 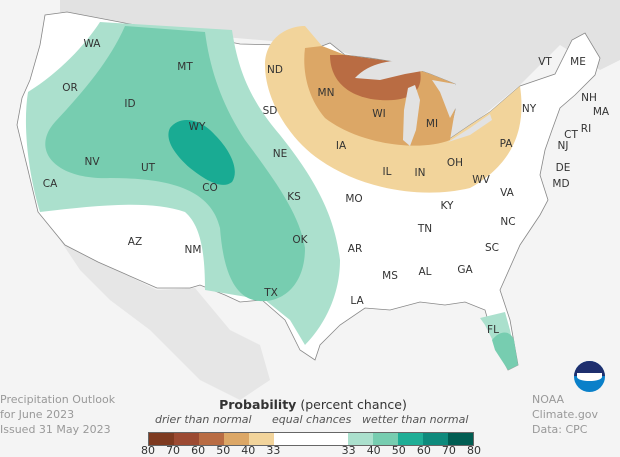 I want to click on state-label-wy: WY, so click(x=197, y=127).